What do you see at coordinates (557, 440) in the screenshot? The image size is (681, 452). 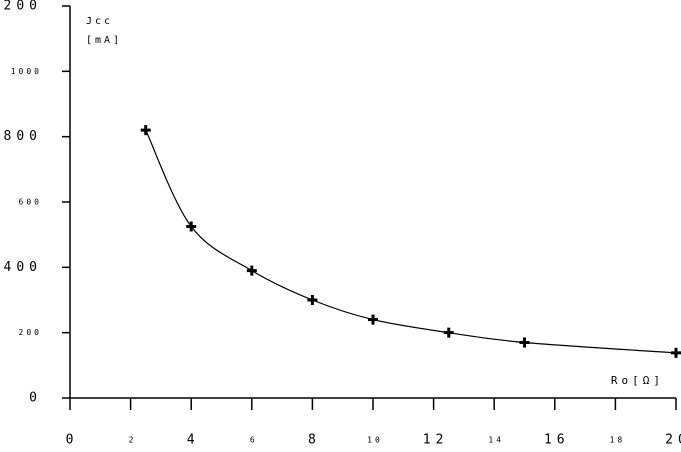 I see `x-tick-label: 16` at bounding box center [557, 440].